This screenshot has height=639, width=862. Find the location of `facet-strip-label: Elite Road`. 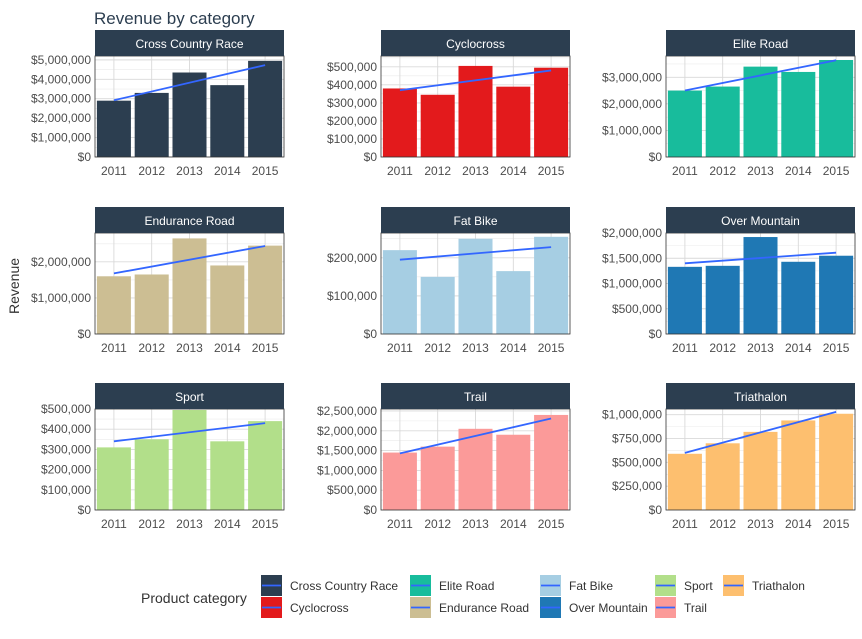

facet-strip-label: Elite Road is located at coordinates (760, 44).